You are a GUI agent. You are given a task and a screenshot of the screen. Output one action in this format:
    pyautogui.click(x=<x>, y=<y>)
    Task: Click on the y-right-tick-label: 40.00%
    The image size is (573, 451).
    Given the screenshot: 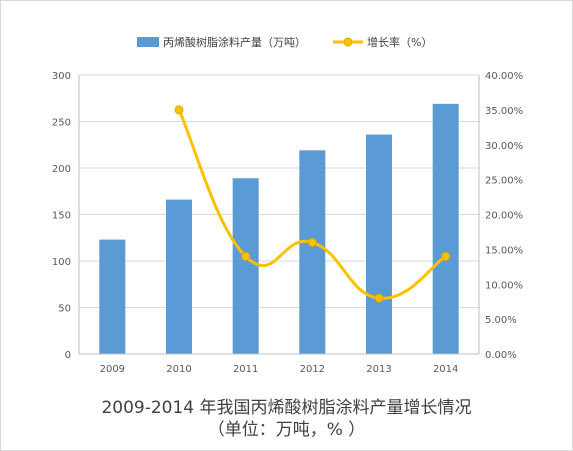 What is the action you would take?
    pyautogui.click(x=504, y=76)
    